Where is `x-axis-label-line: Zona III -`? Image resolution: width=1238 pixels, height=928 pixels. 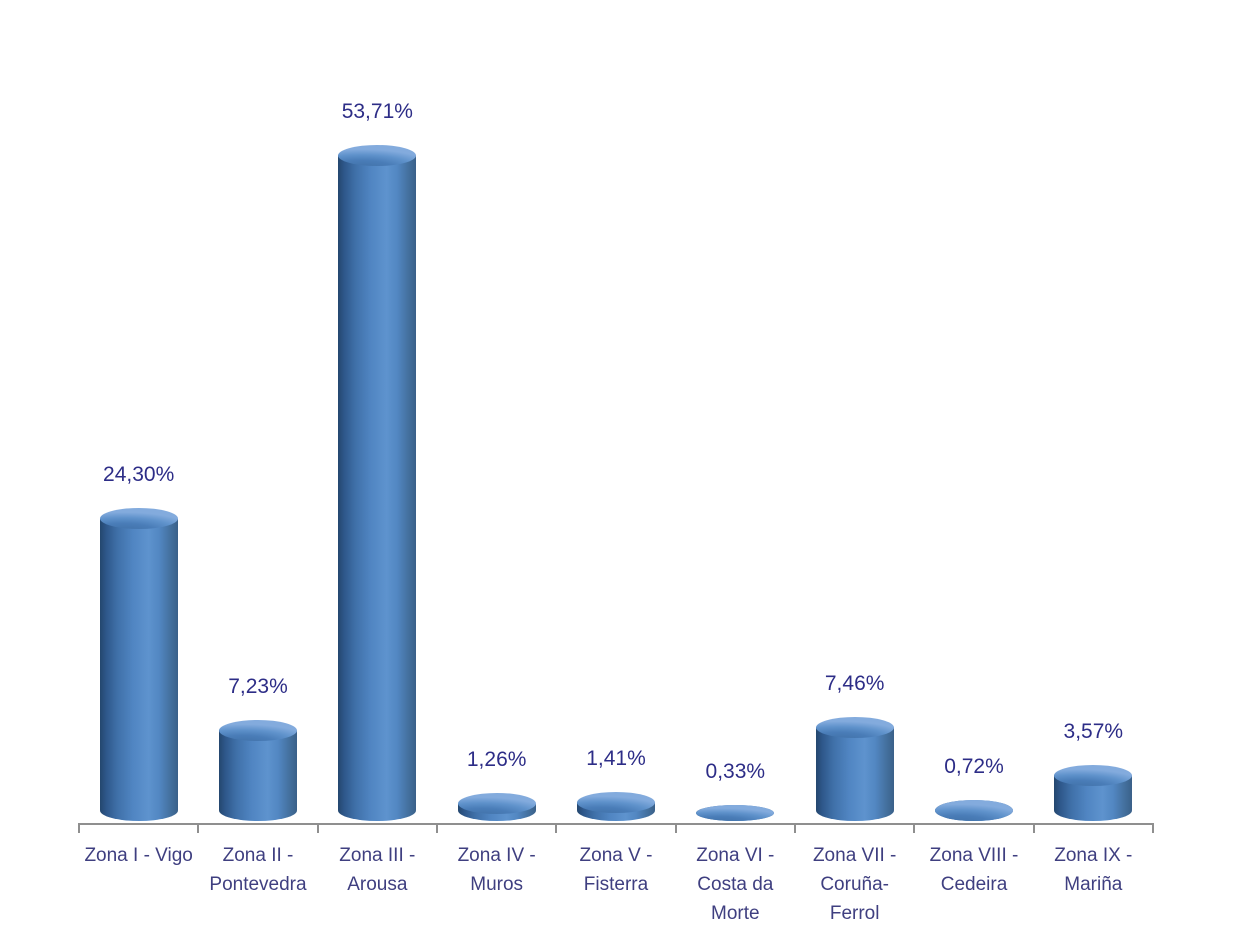
x-axis-label-line: Zona III - is located at coordinates (377, 855).